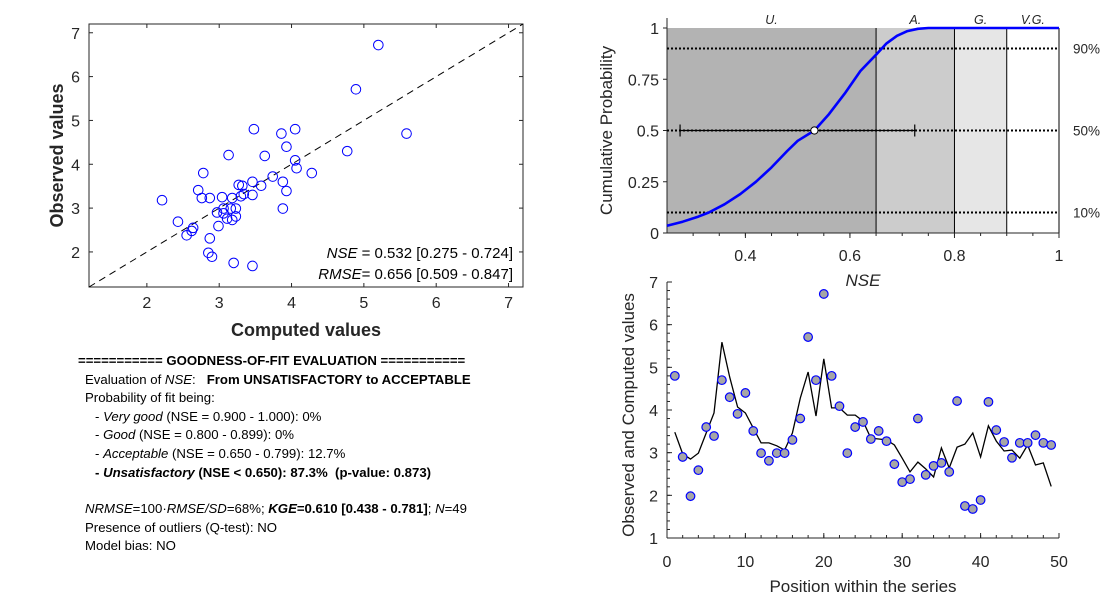  Describe the element at coordinates (415, 274) in the screenshot. I see `rmse-annotation: RMSE= 0.656 [0.509 - 0.847]` at that location.